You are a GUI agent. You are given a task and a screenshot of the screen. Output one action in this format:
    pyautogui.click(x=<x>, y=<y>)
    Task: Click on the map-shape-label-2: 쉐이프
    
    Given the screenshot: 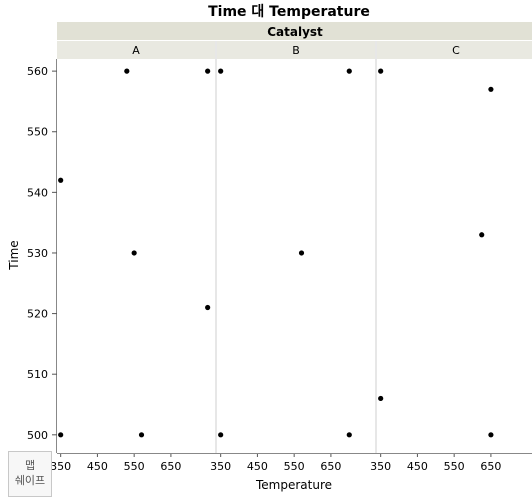 What is the action you would take?
    pyautogui.click(x=30, y=480)
    